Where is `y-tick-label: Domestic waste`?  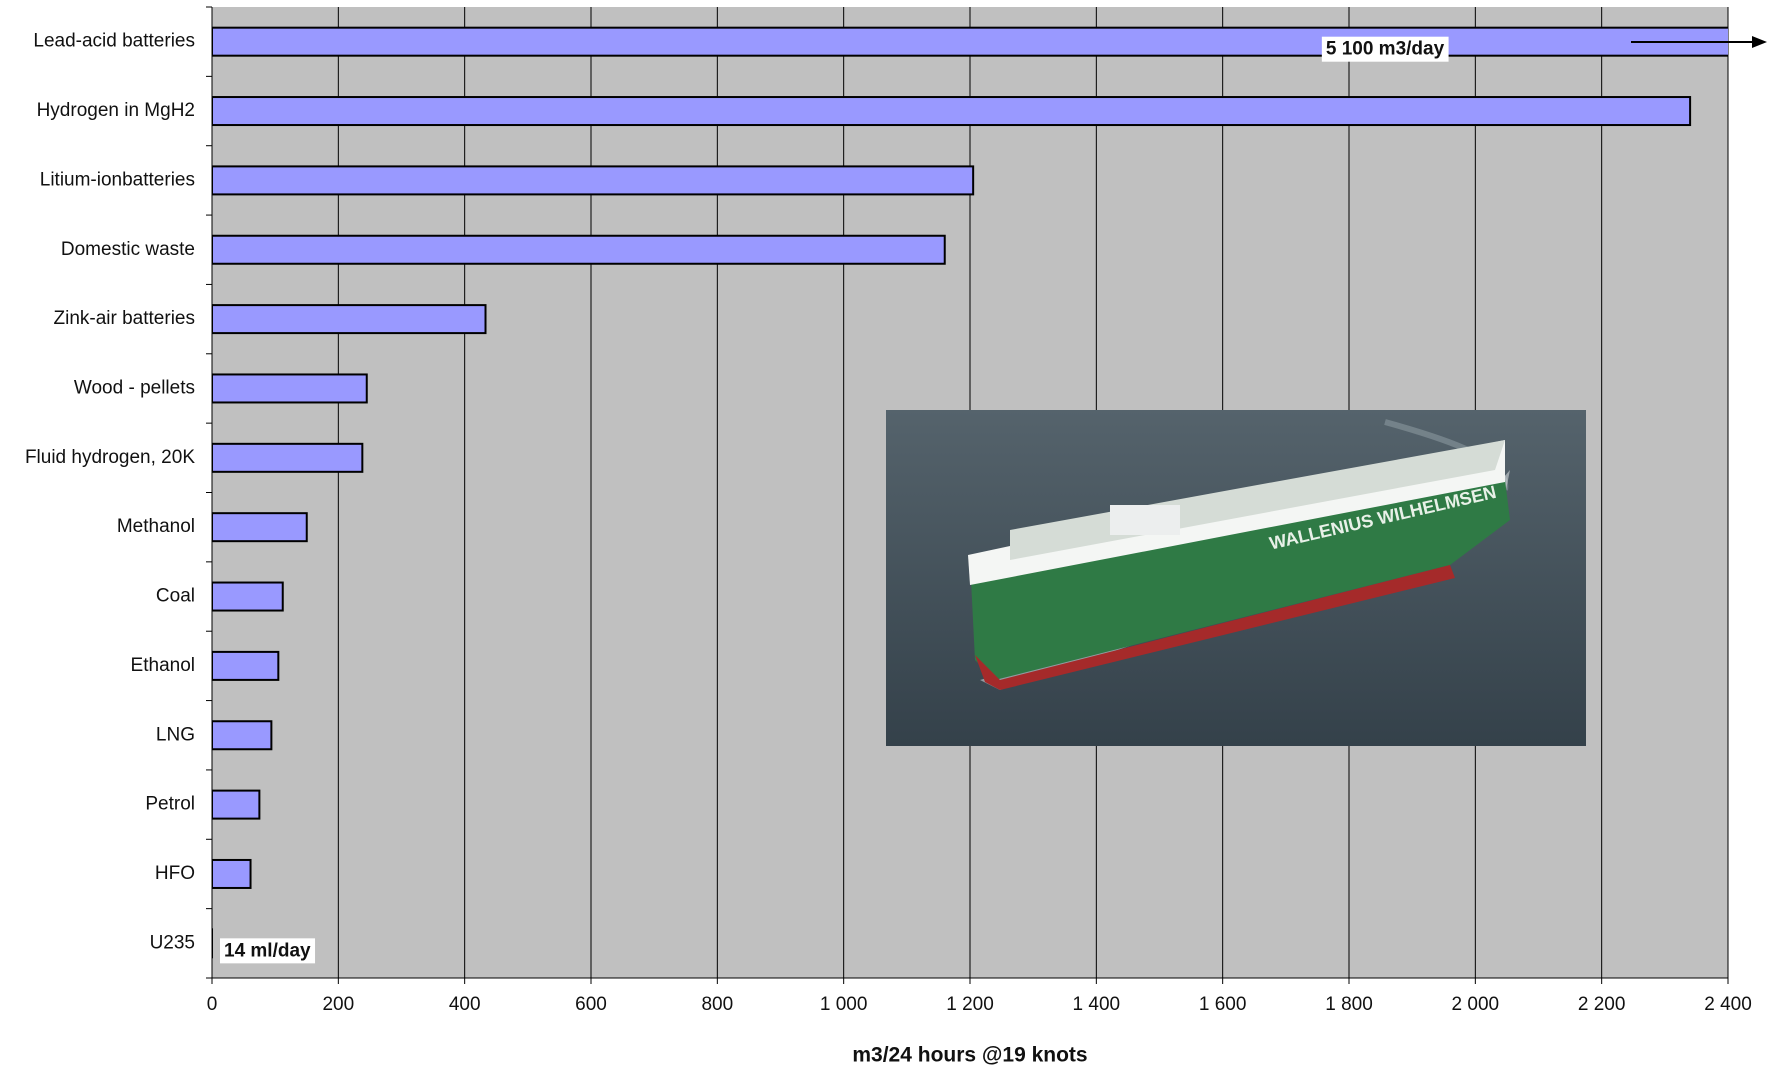 y-tick-label: Domestic waste is located at coordinates (128, 249).